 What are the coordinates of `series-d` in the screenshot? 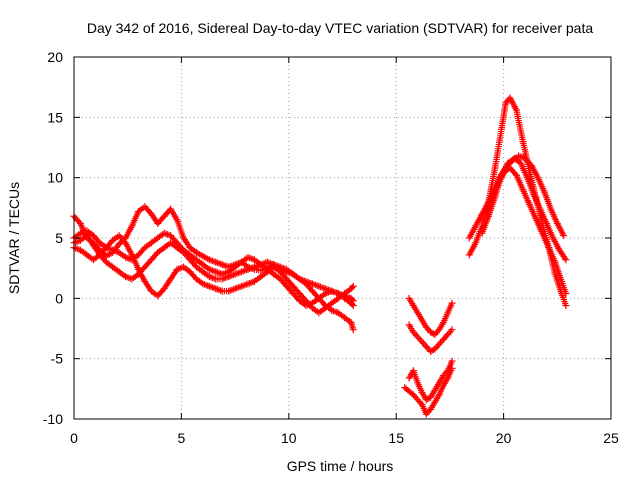 It's located at (213, 268).